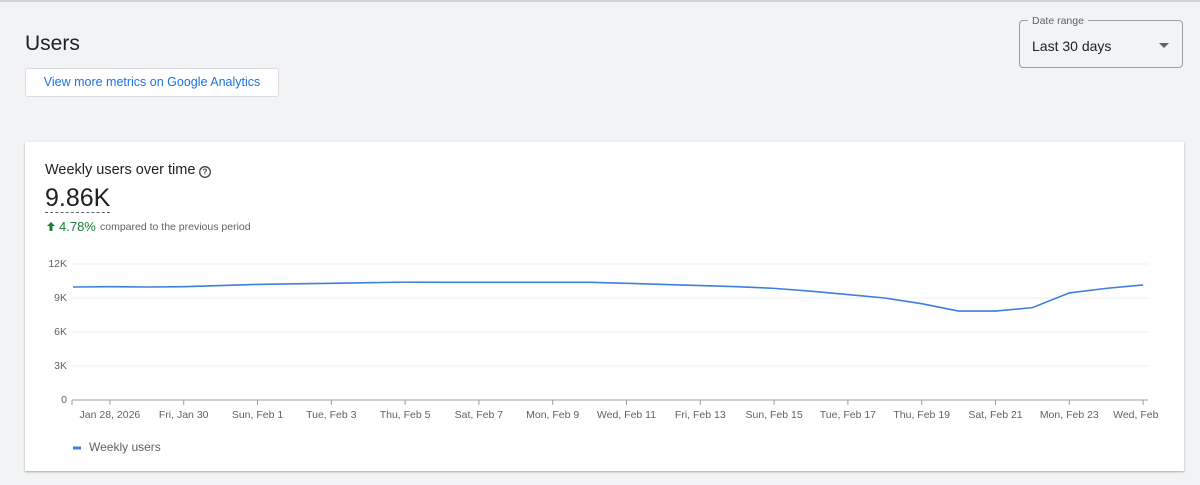 This screenshot has width=1200, height=485. Describe the element at coordinates (700, 415) in the screenshot. I see `x-tick-label: Fri, Feb 13` at that location.